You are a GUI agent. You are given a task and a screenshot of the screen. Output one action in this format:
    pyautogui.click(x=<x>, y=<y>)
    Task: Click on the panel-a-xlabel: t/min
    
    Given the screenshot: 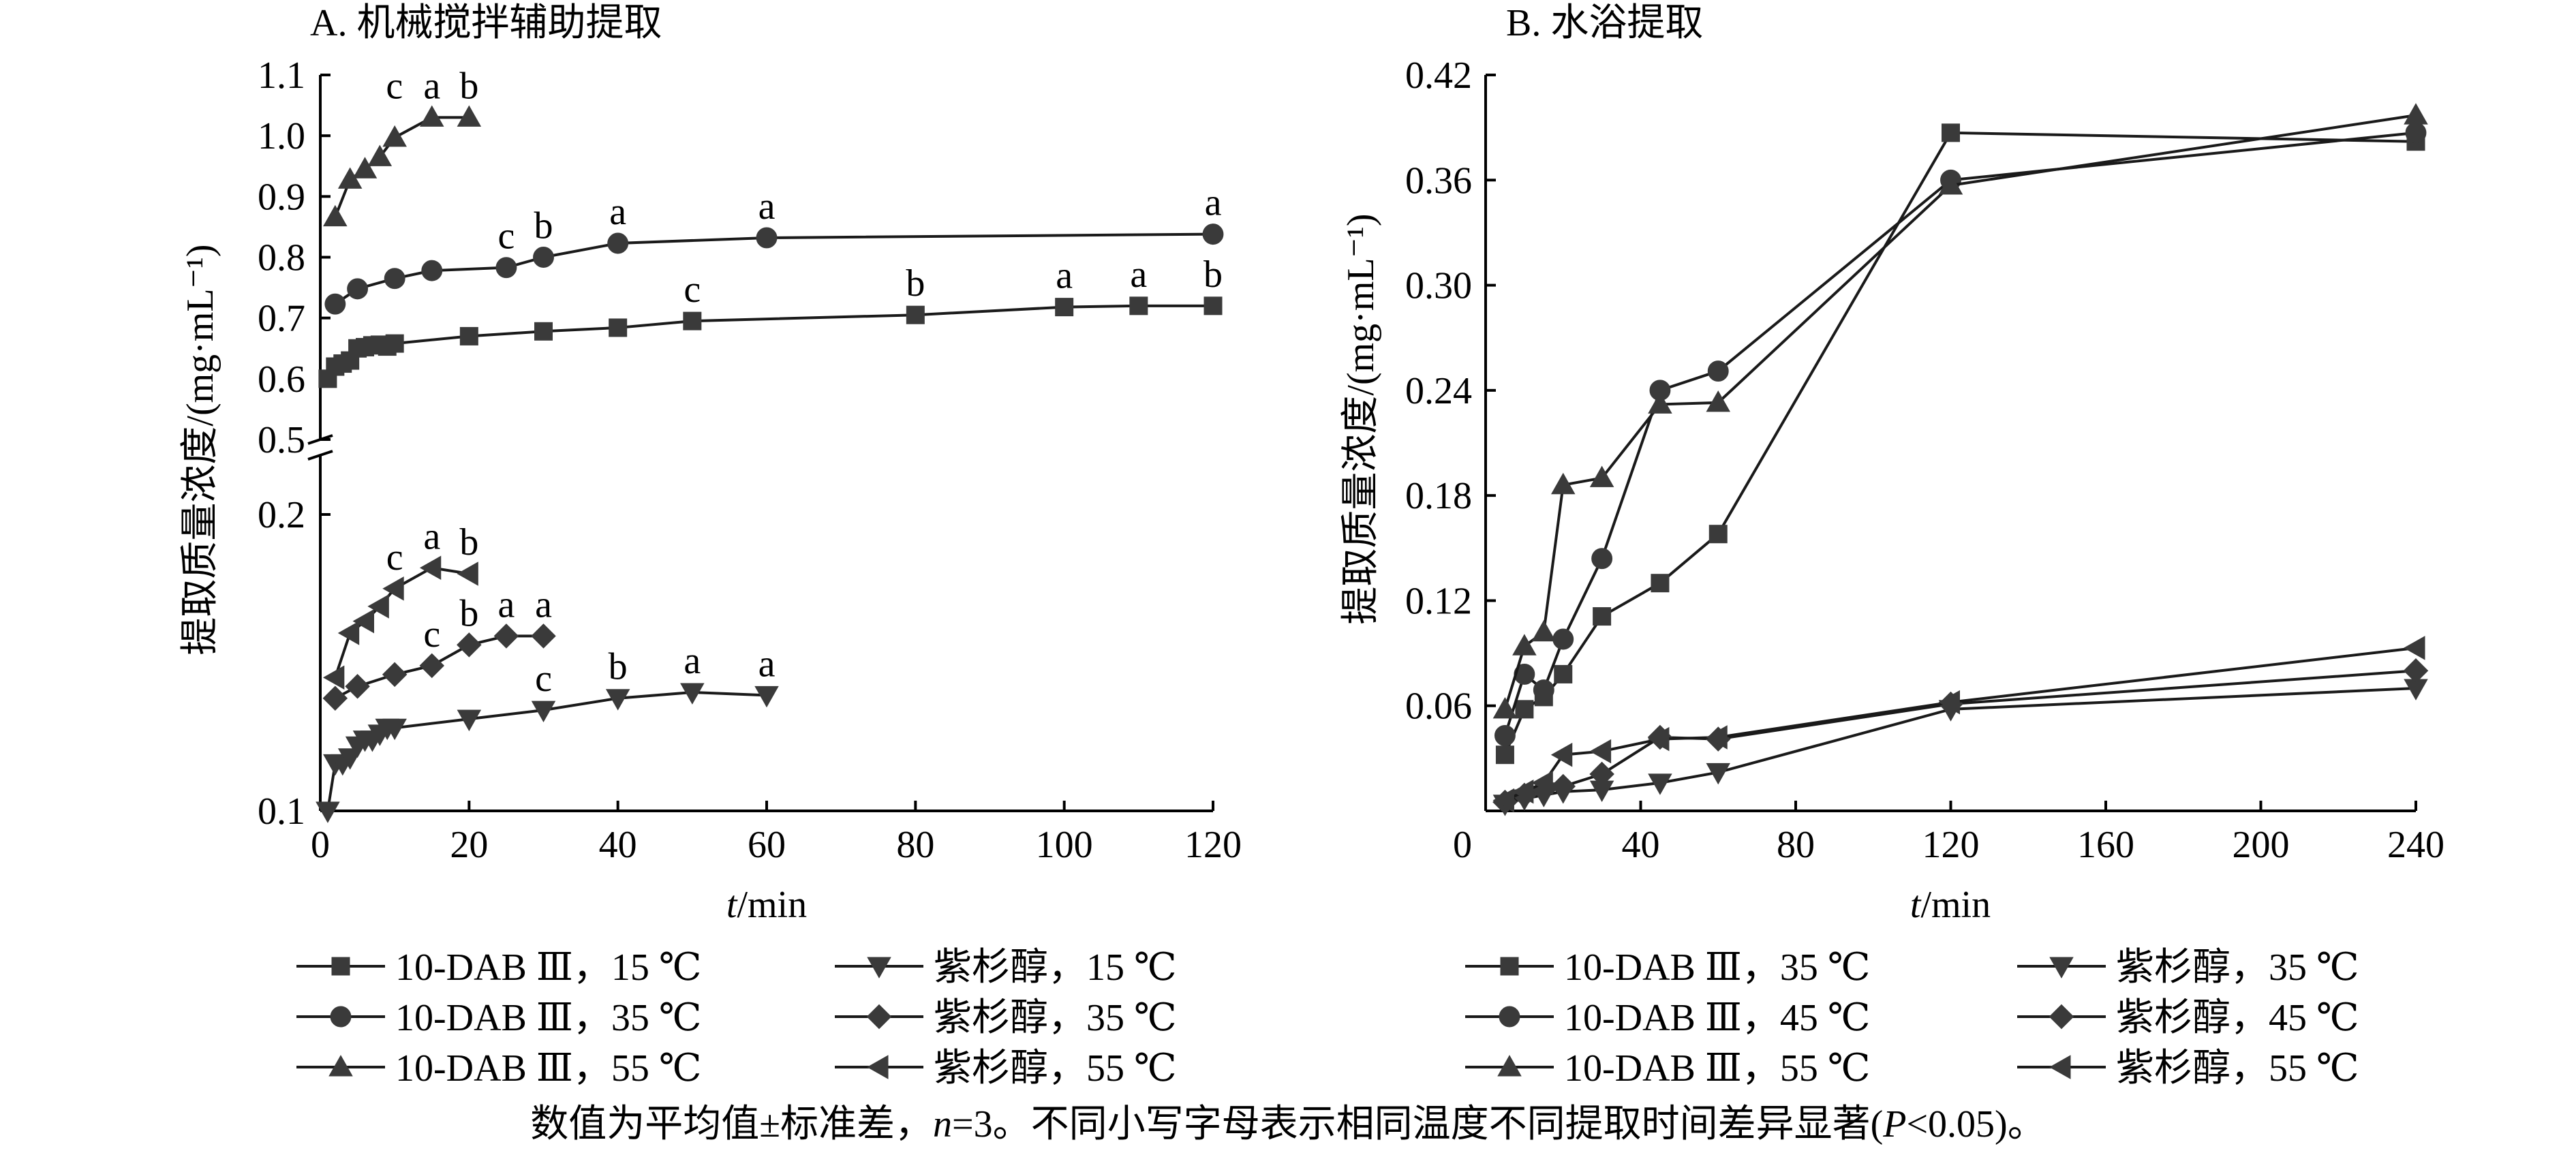 What is the action you would take?
    pyautogui.click(x=766, y=905)
    